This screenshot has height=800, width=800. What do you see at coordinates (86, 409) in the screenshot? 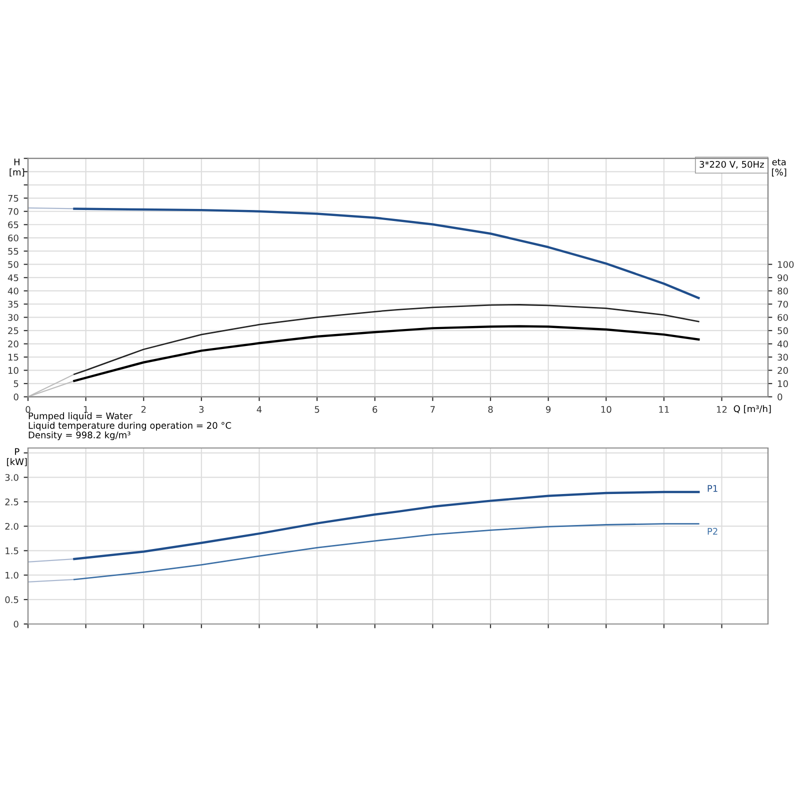
I see `x-tick-label: 1` at bounding box center [86, 409].